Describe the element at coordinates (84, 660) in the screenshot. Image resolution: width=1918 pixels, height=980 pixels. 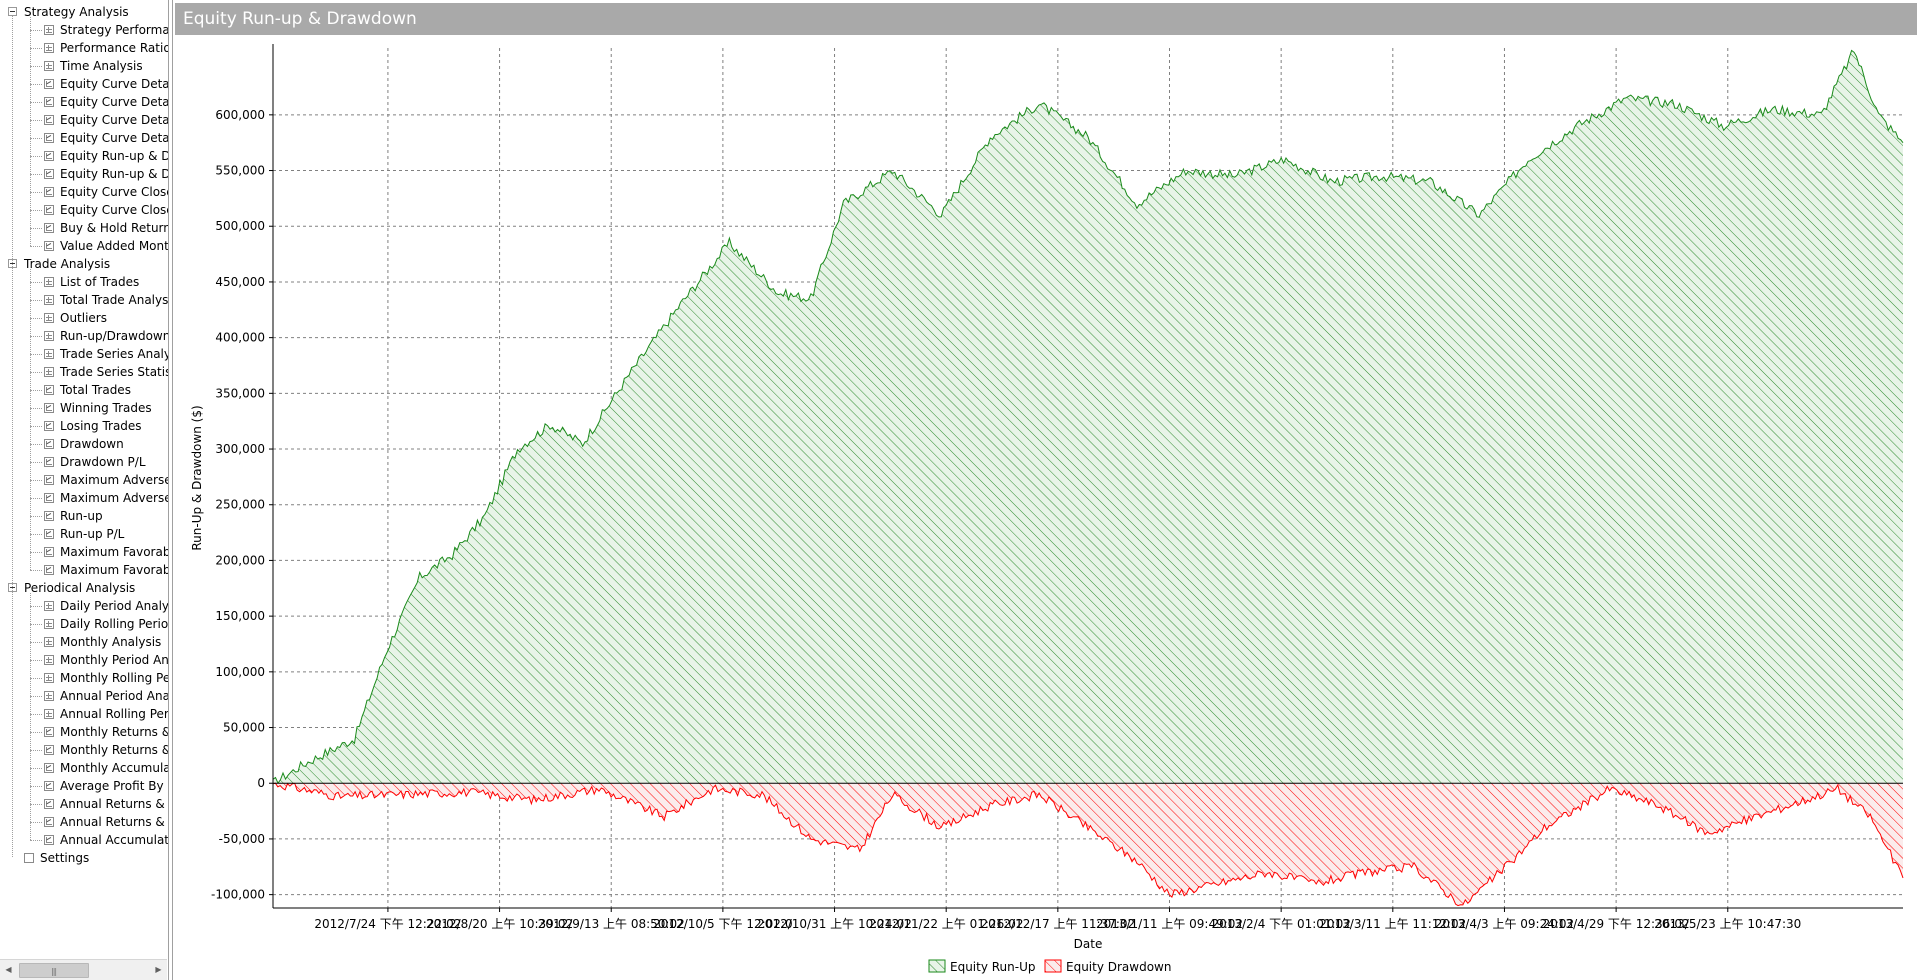
I see `tree-item: Monthly Period Ana` at that location.